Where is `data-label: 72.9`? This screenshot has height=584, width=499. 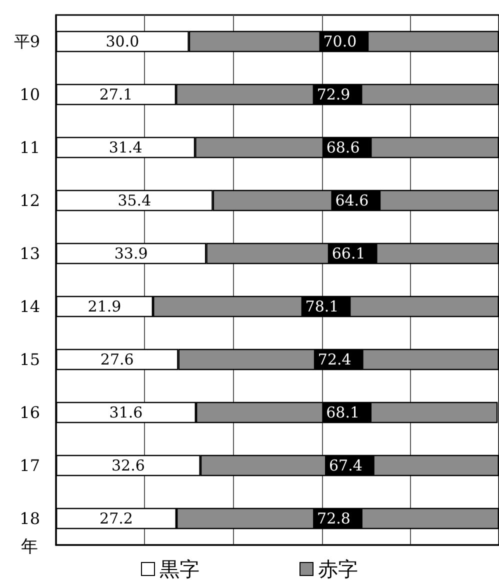
data-label: 72.9 is located at coordinates (333, 95).